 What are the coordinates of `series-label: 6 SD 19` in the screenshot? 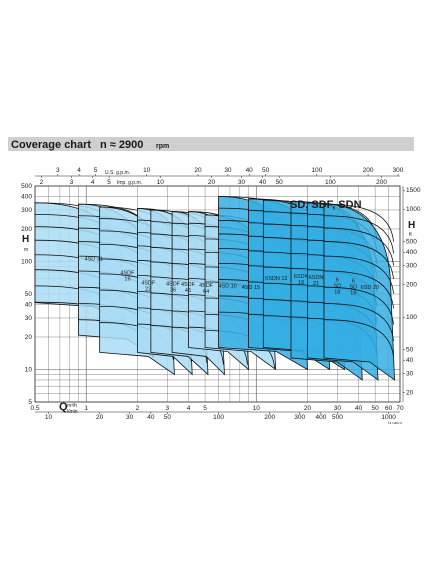 It's located at (354, 287).